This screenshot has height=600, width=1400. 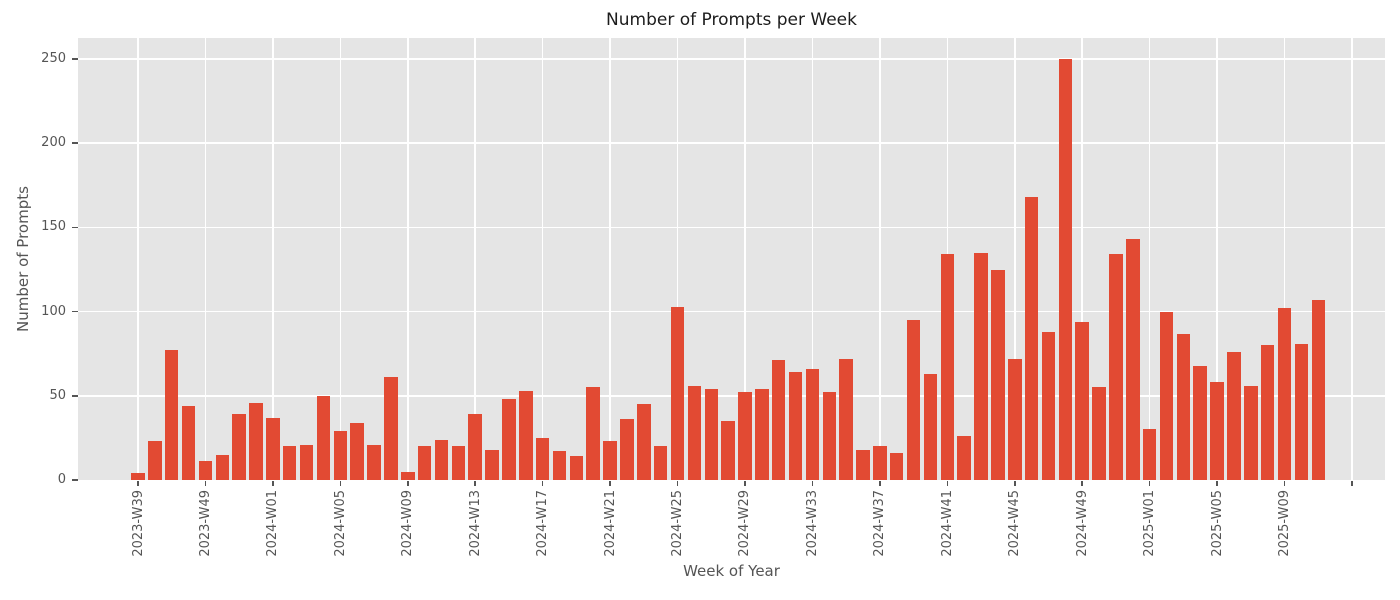 I want to click on x-tick-label: 2024-W33, so click(x=812, y=523).